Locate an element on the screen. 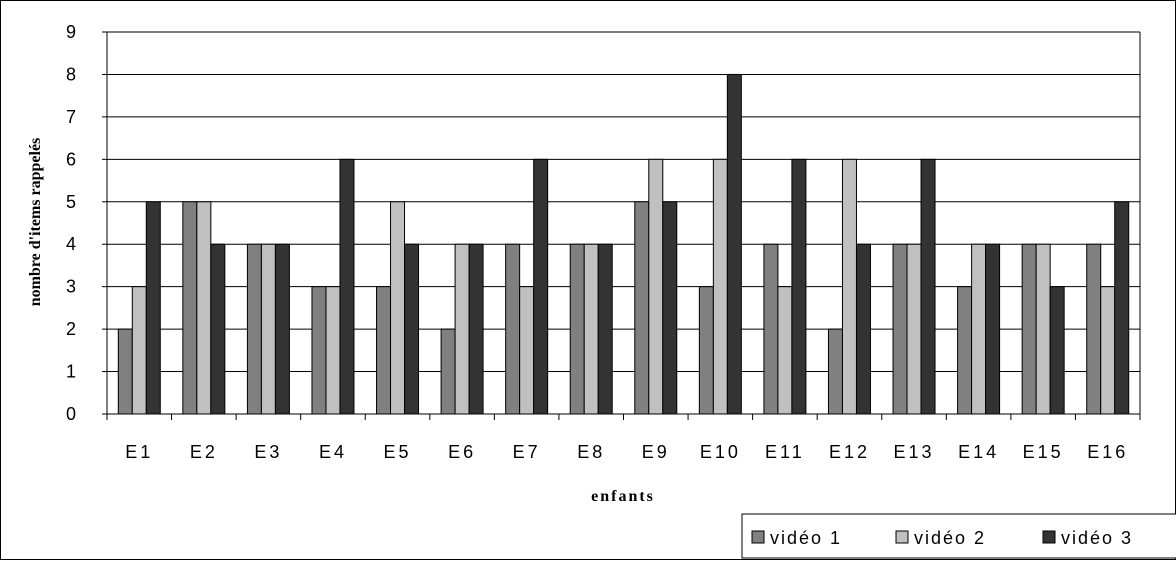 This screenshot has height=565, width=1176. y-tick-label: 6 is located at coordinates (71, 159).